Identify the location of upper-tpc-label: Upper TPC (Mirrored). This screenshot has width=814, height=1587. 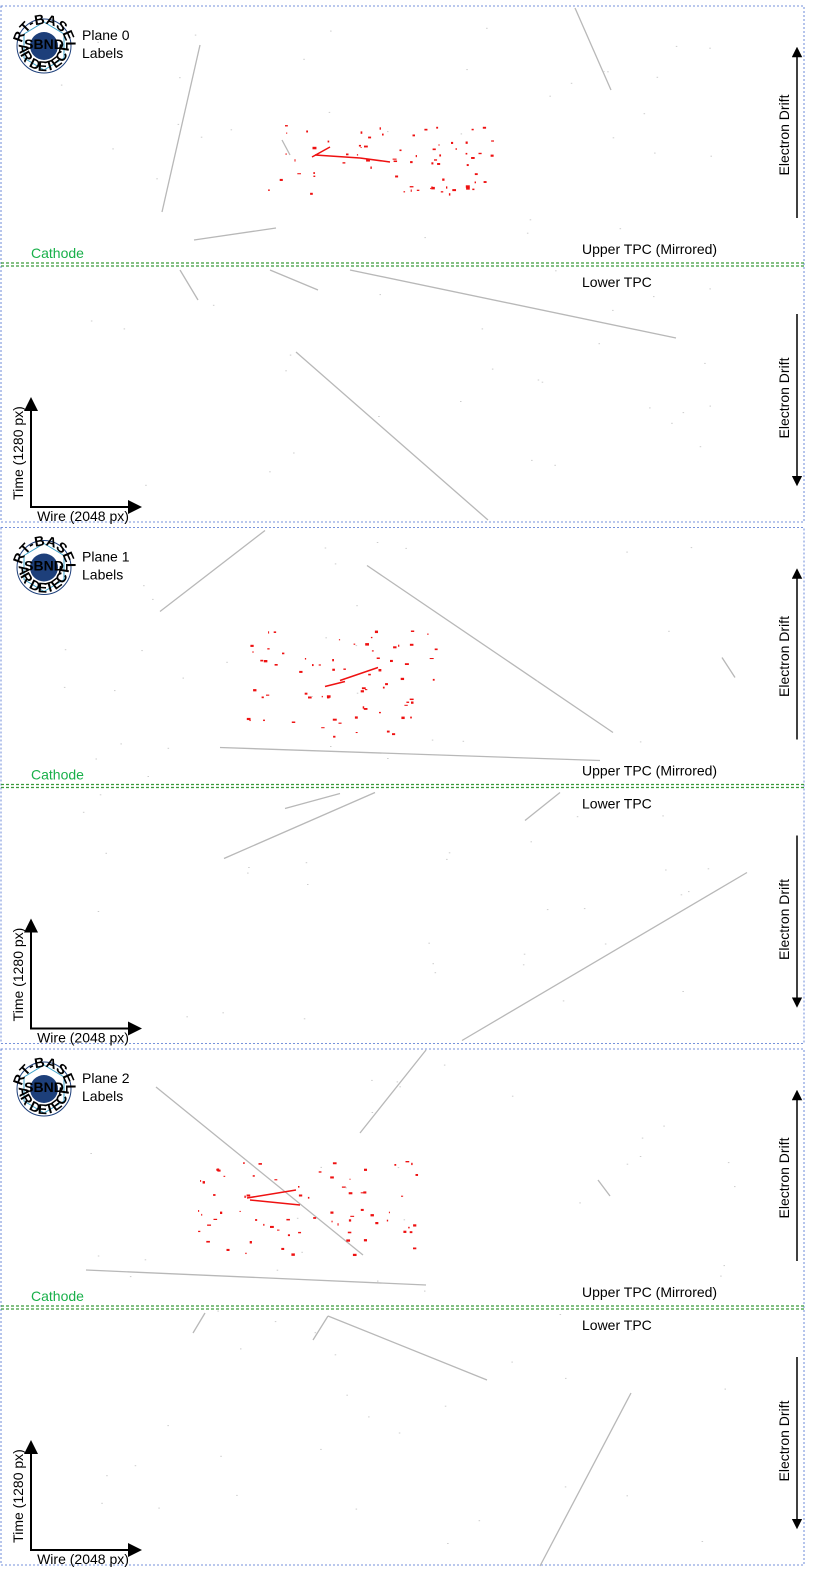
(649, 249).